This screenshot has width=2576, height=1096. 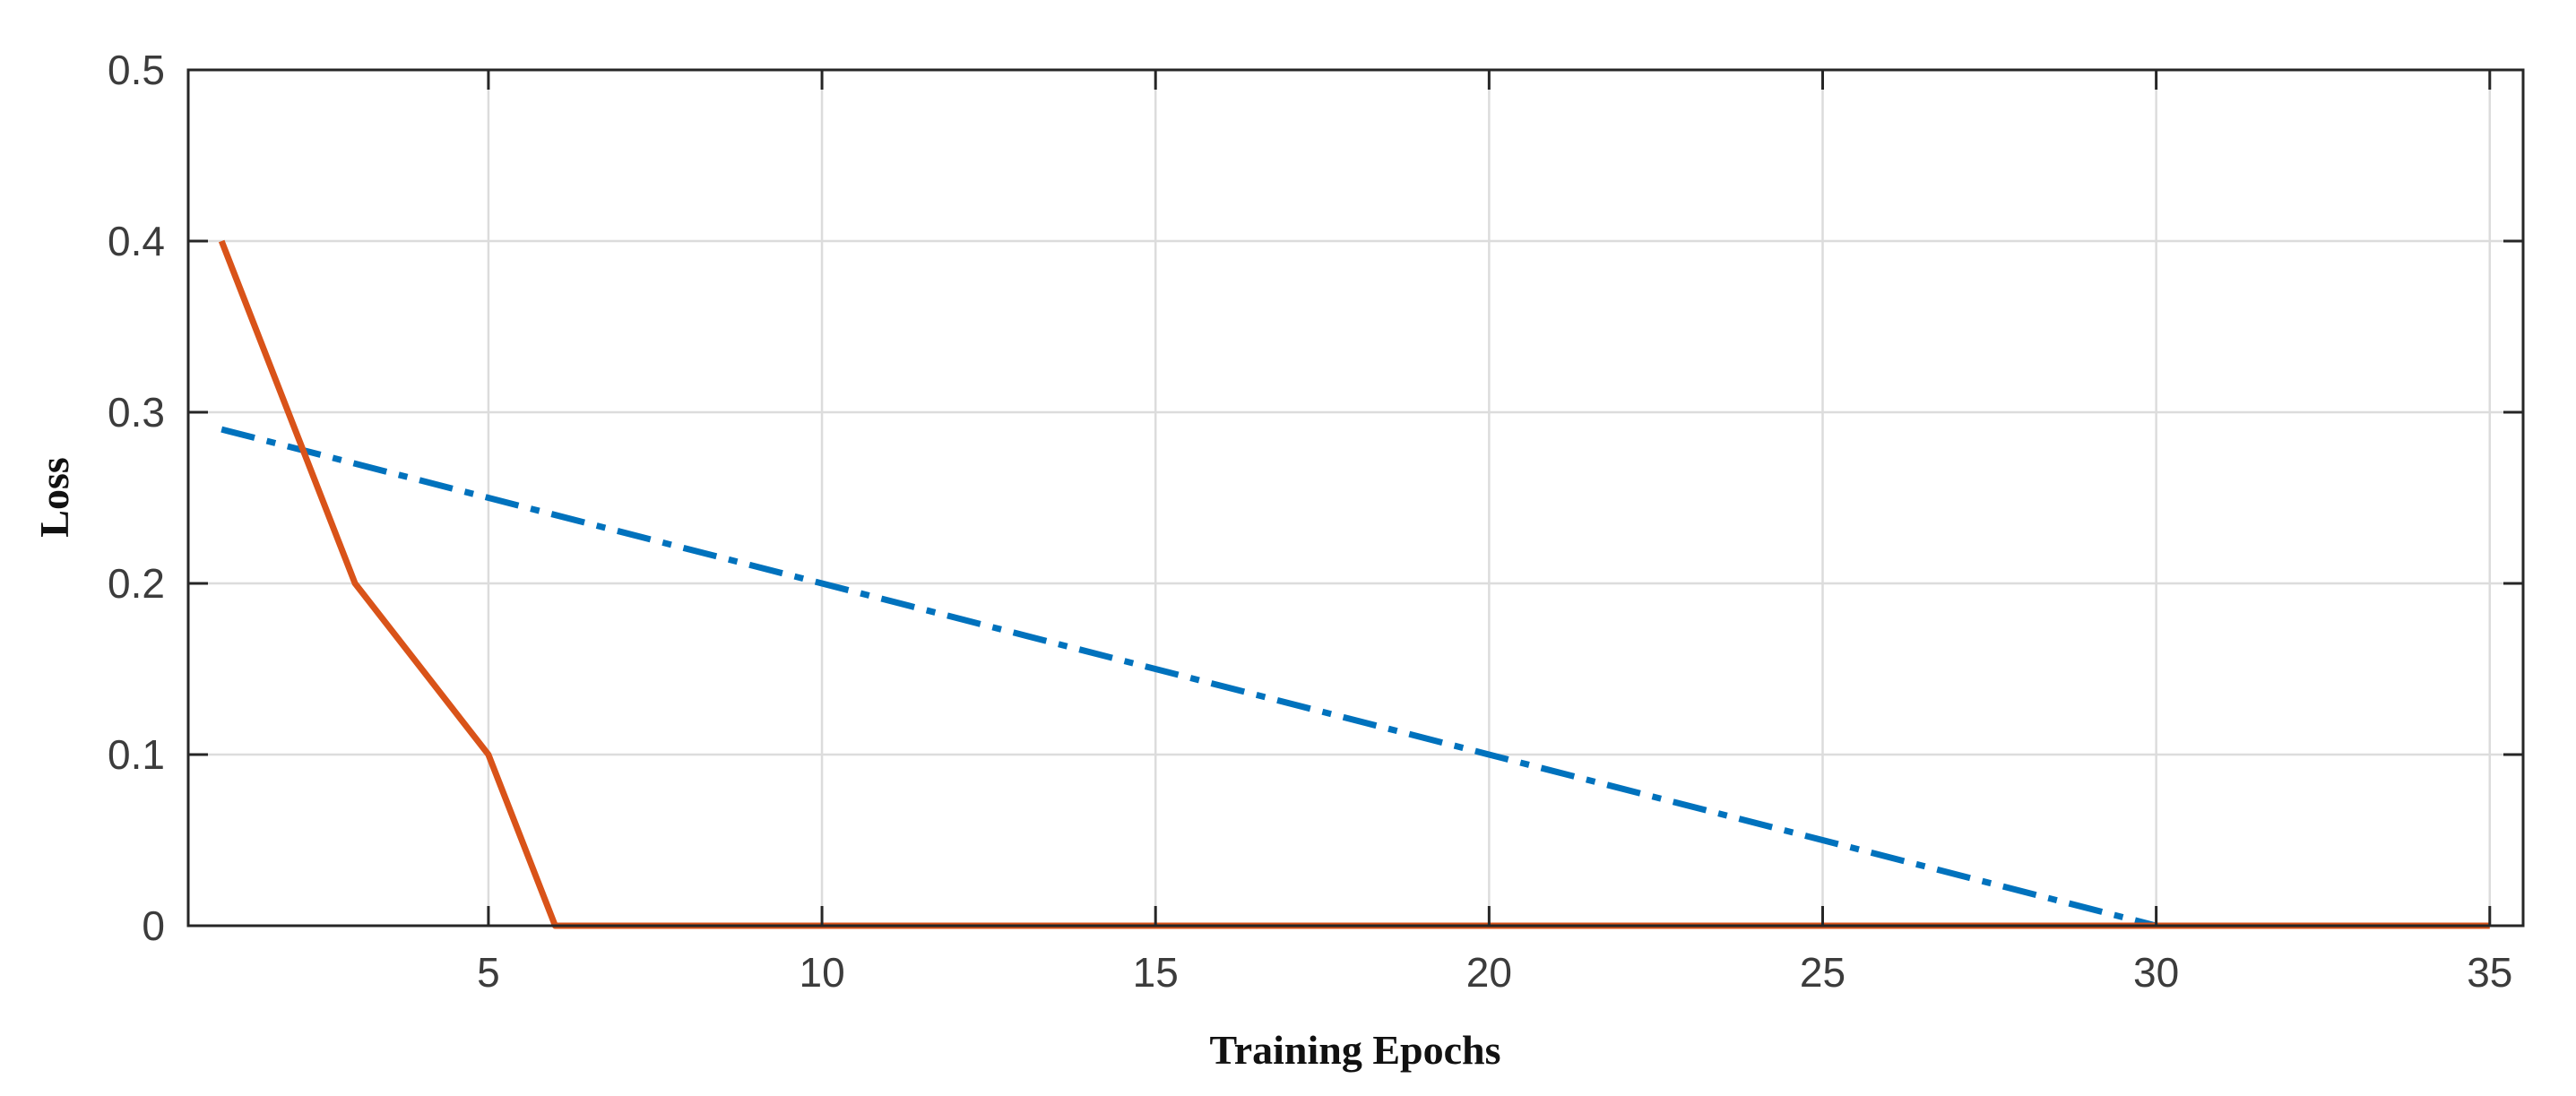 What do you see at coordinates (1489, 973) in the screenshot?
I see `x-tick-label: 20` at bounding box center [1489, 973].